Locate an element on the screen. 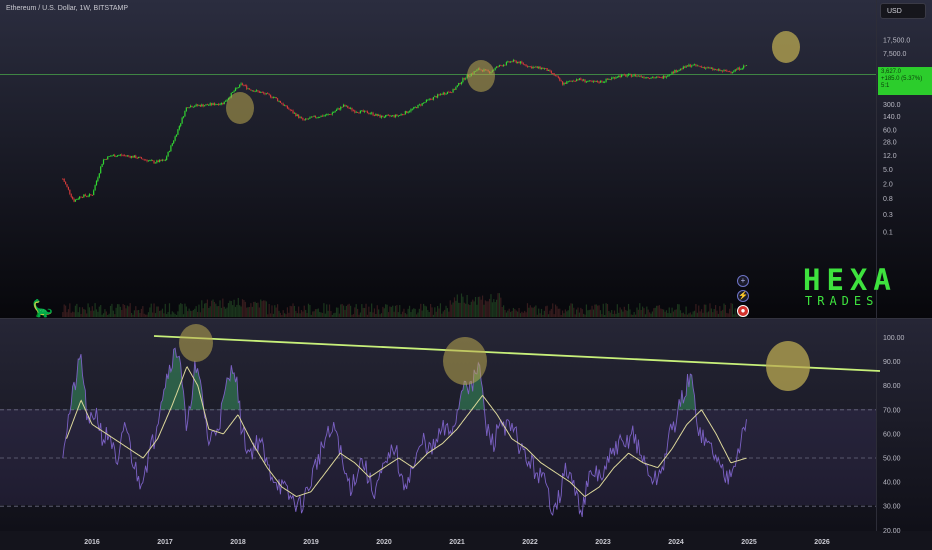  highlight-circle-2021-top is located at coordinates (481, 76).